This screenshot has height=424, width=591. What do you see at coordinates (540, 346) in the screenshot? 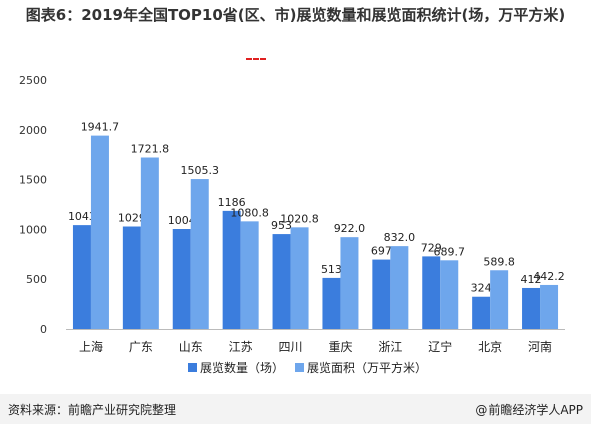
I see `x-category-label: 河南` at bounding box center [540, 346].